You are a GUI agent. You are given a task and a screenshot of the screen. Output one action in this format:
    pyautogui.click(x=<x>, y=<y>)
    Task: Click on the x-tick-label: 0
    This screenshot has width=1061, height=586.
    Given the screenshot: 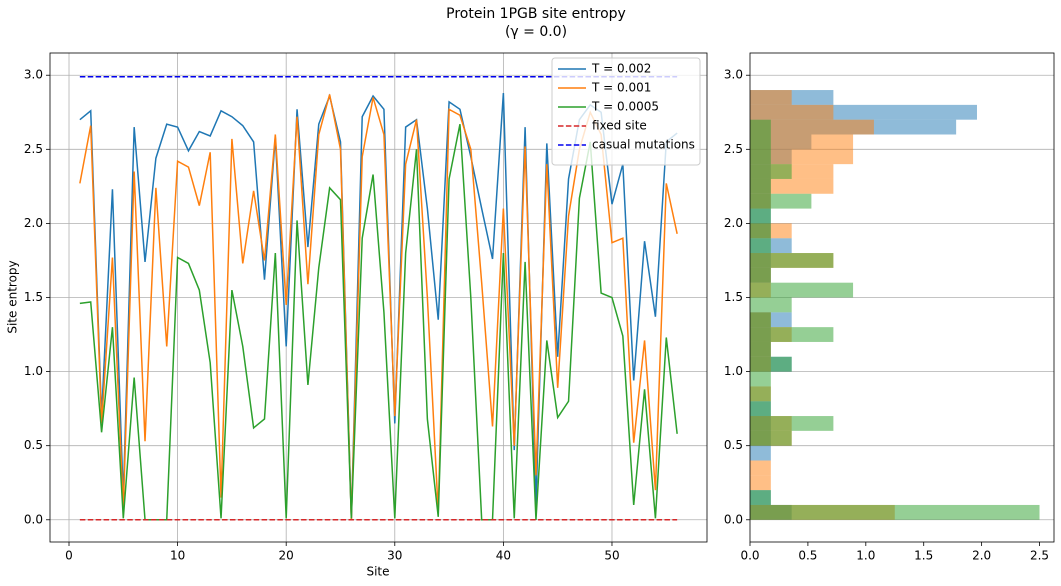 What is the action you would take?
    pyautogui.click(x=69, y=556)
    